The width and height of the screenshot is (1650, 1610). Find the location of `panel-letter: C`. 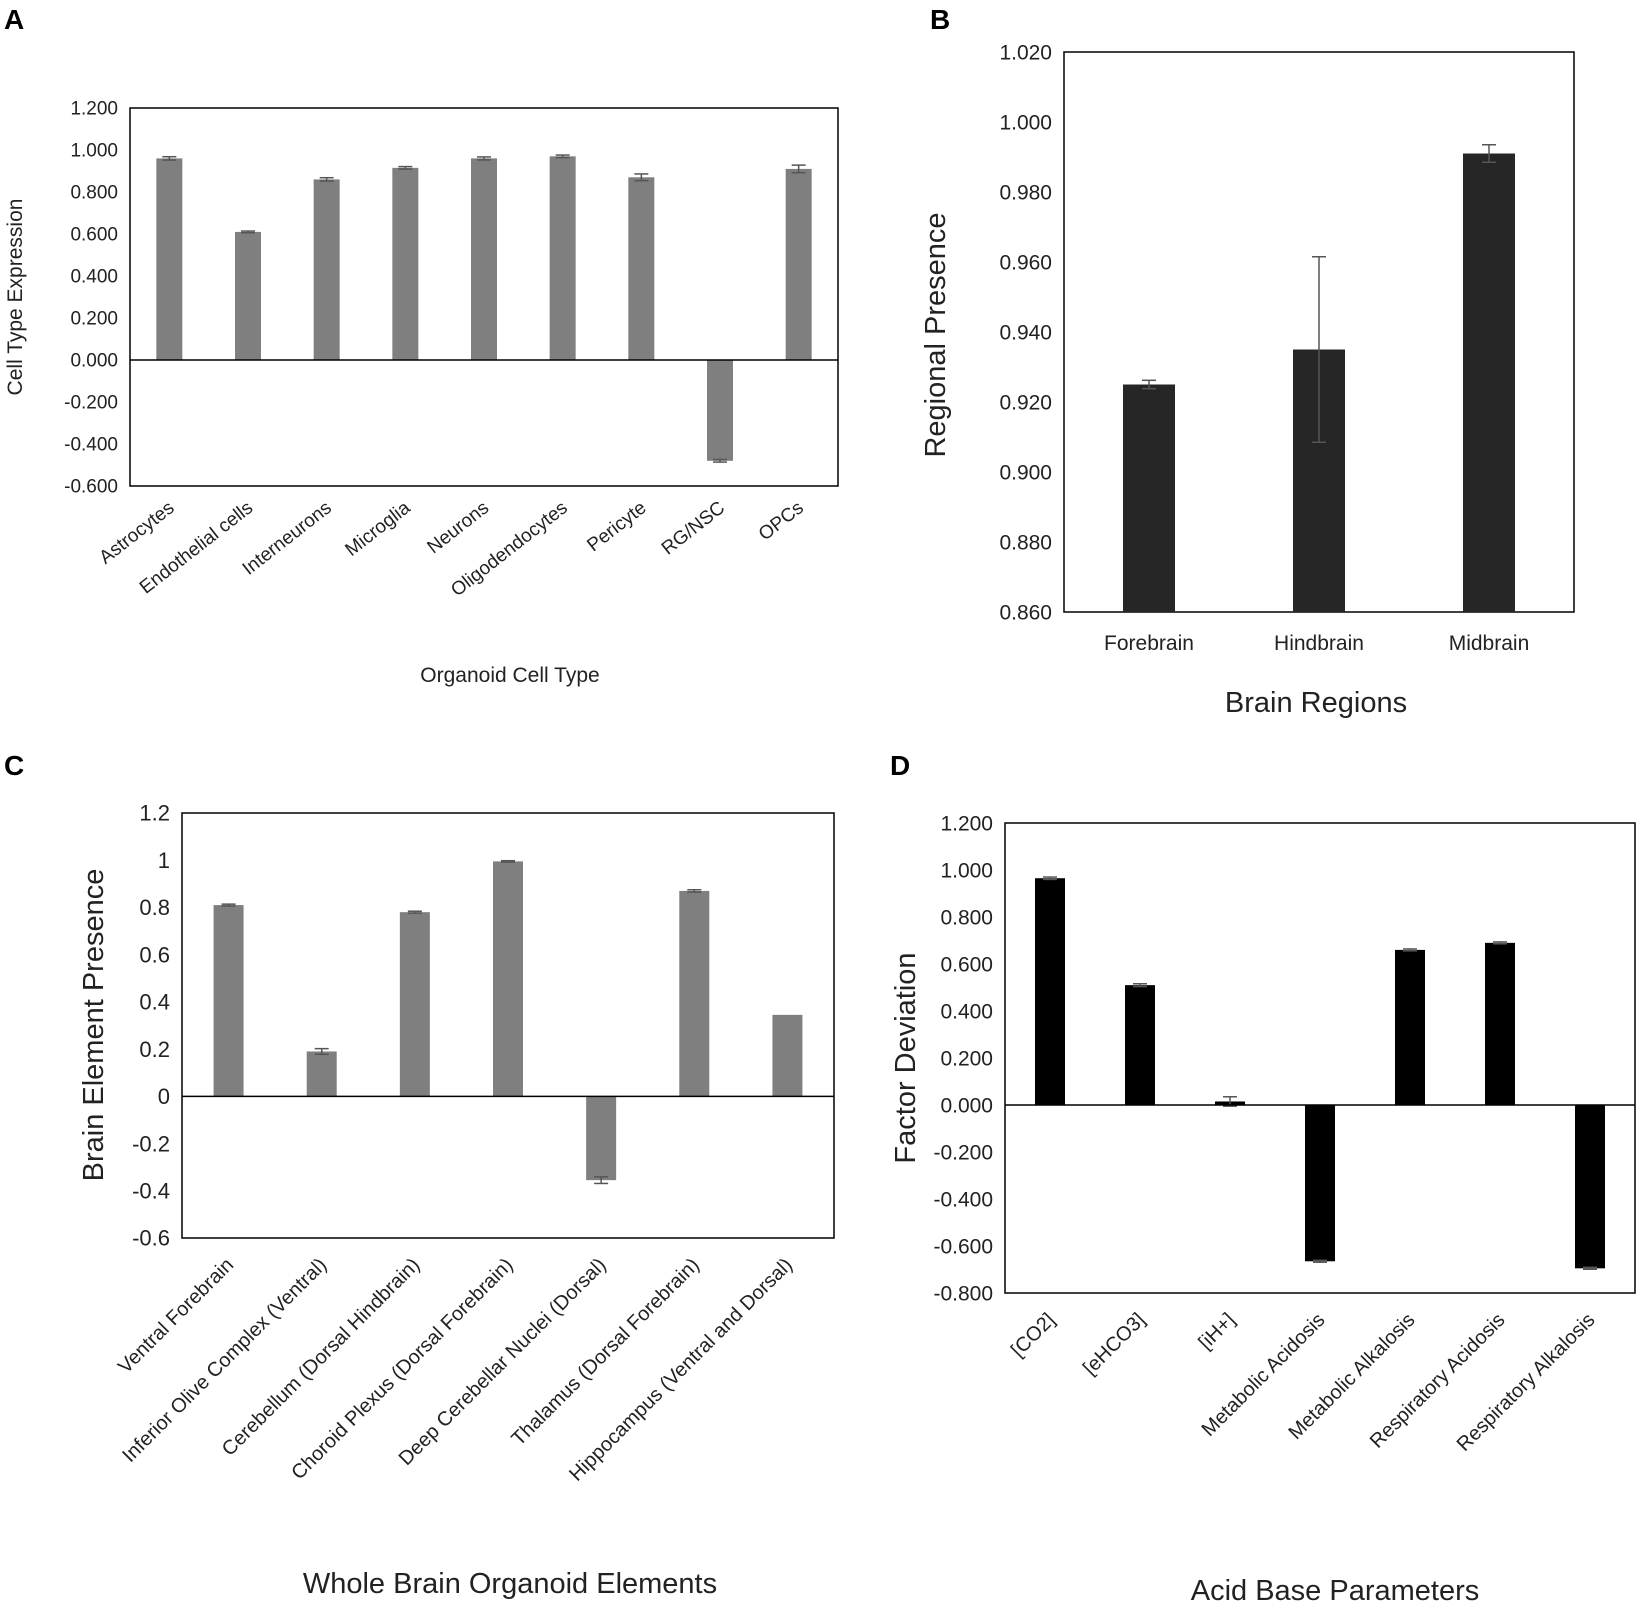

panel-letter: C is located at coordinates (14, 765).